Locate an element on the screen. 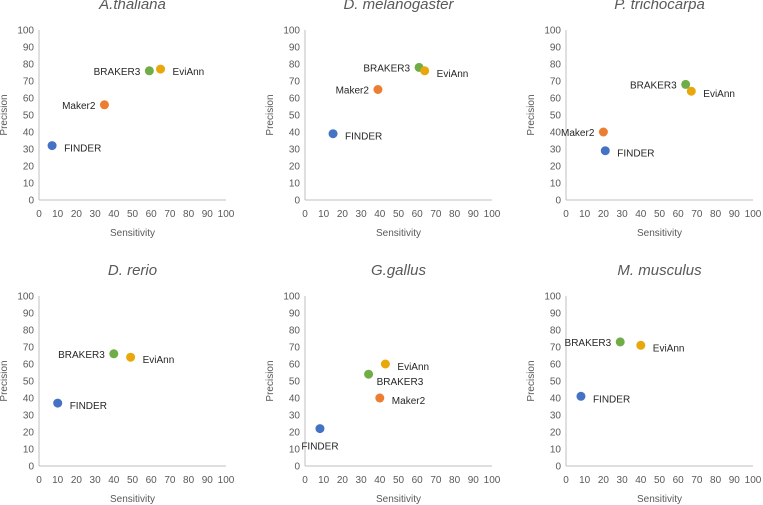 This screenshot has height=505, width=763. chart-title: D. rerio is located at coordinates (132, 270).